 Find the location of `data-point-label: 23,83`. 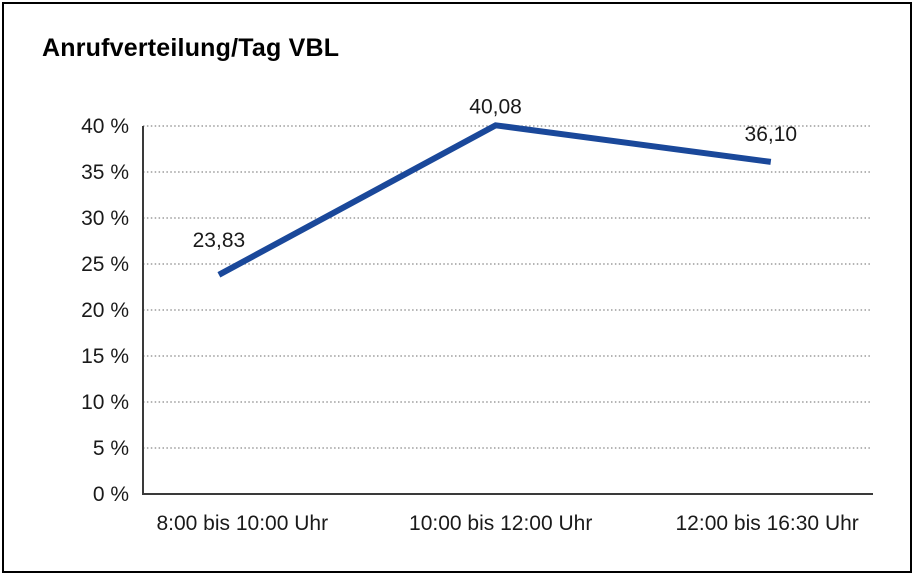

data-point-label: 23,83 is located at coordinates (219, 240).